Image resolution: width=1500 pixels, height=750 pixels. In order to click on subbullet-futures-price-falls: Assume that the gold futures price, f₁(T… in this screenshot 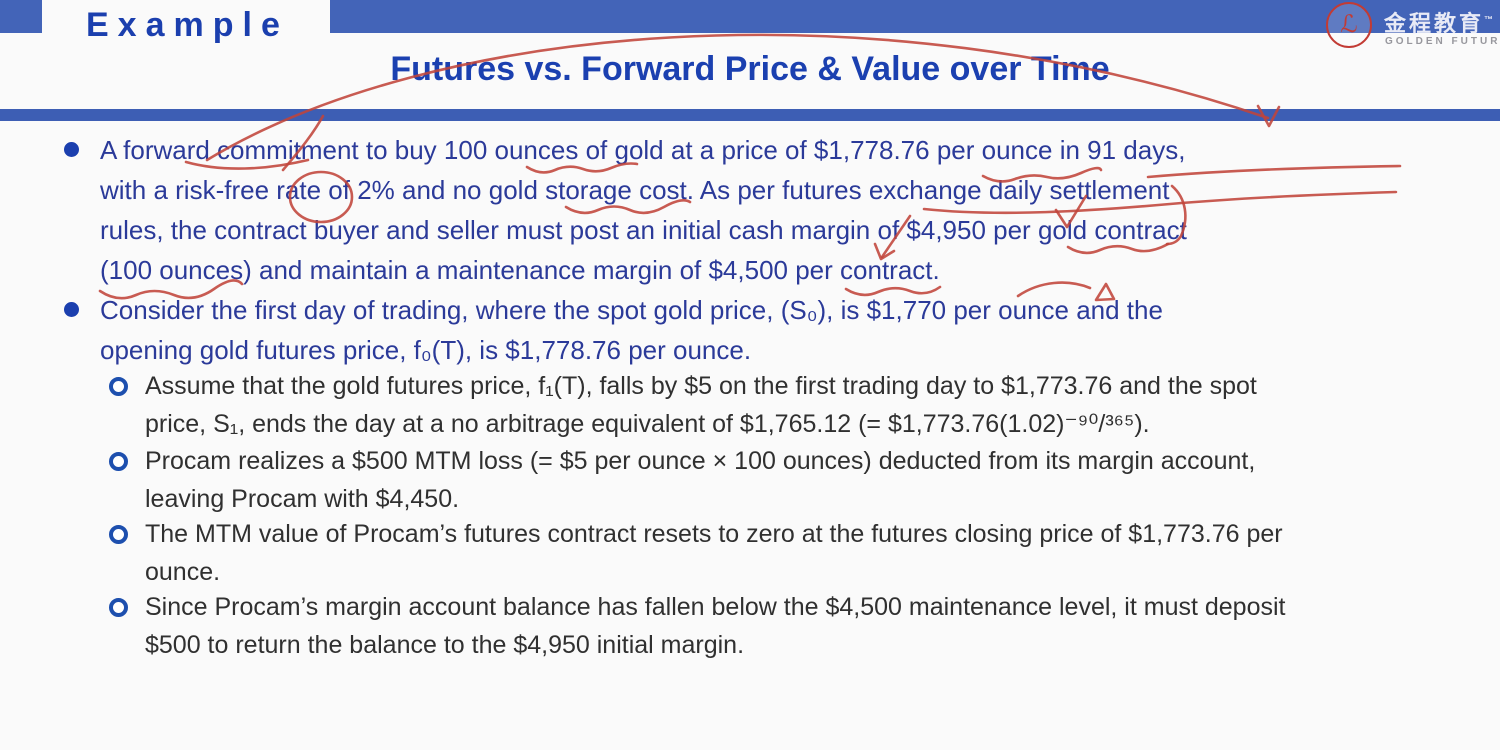, I will do `click(683, 405)`.